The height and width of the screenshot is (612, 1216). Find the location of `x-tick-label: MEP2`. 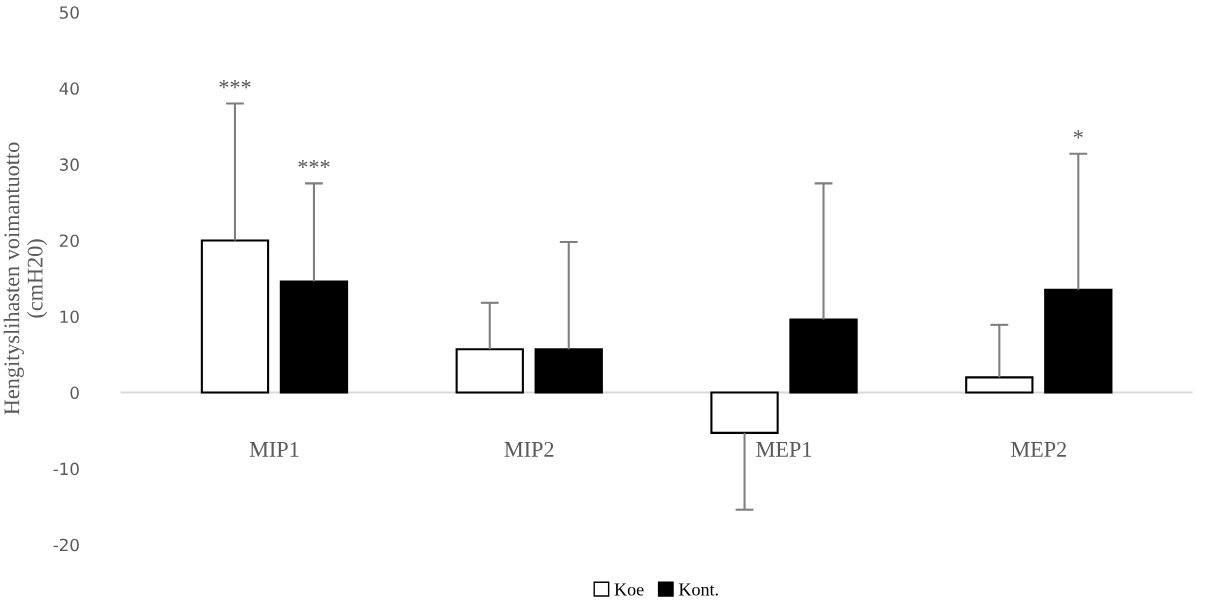

x-tick-label: MEP2 is located at coordinates (1038, 449).